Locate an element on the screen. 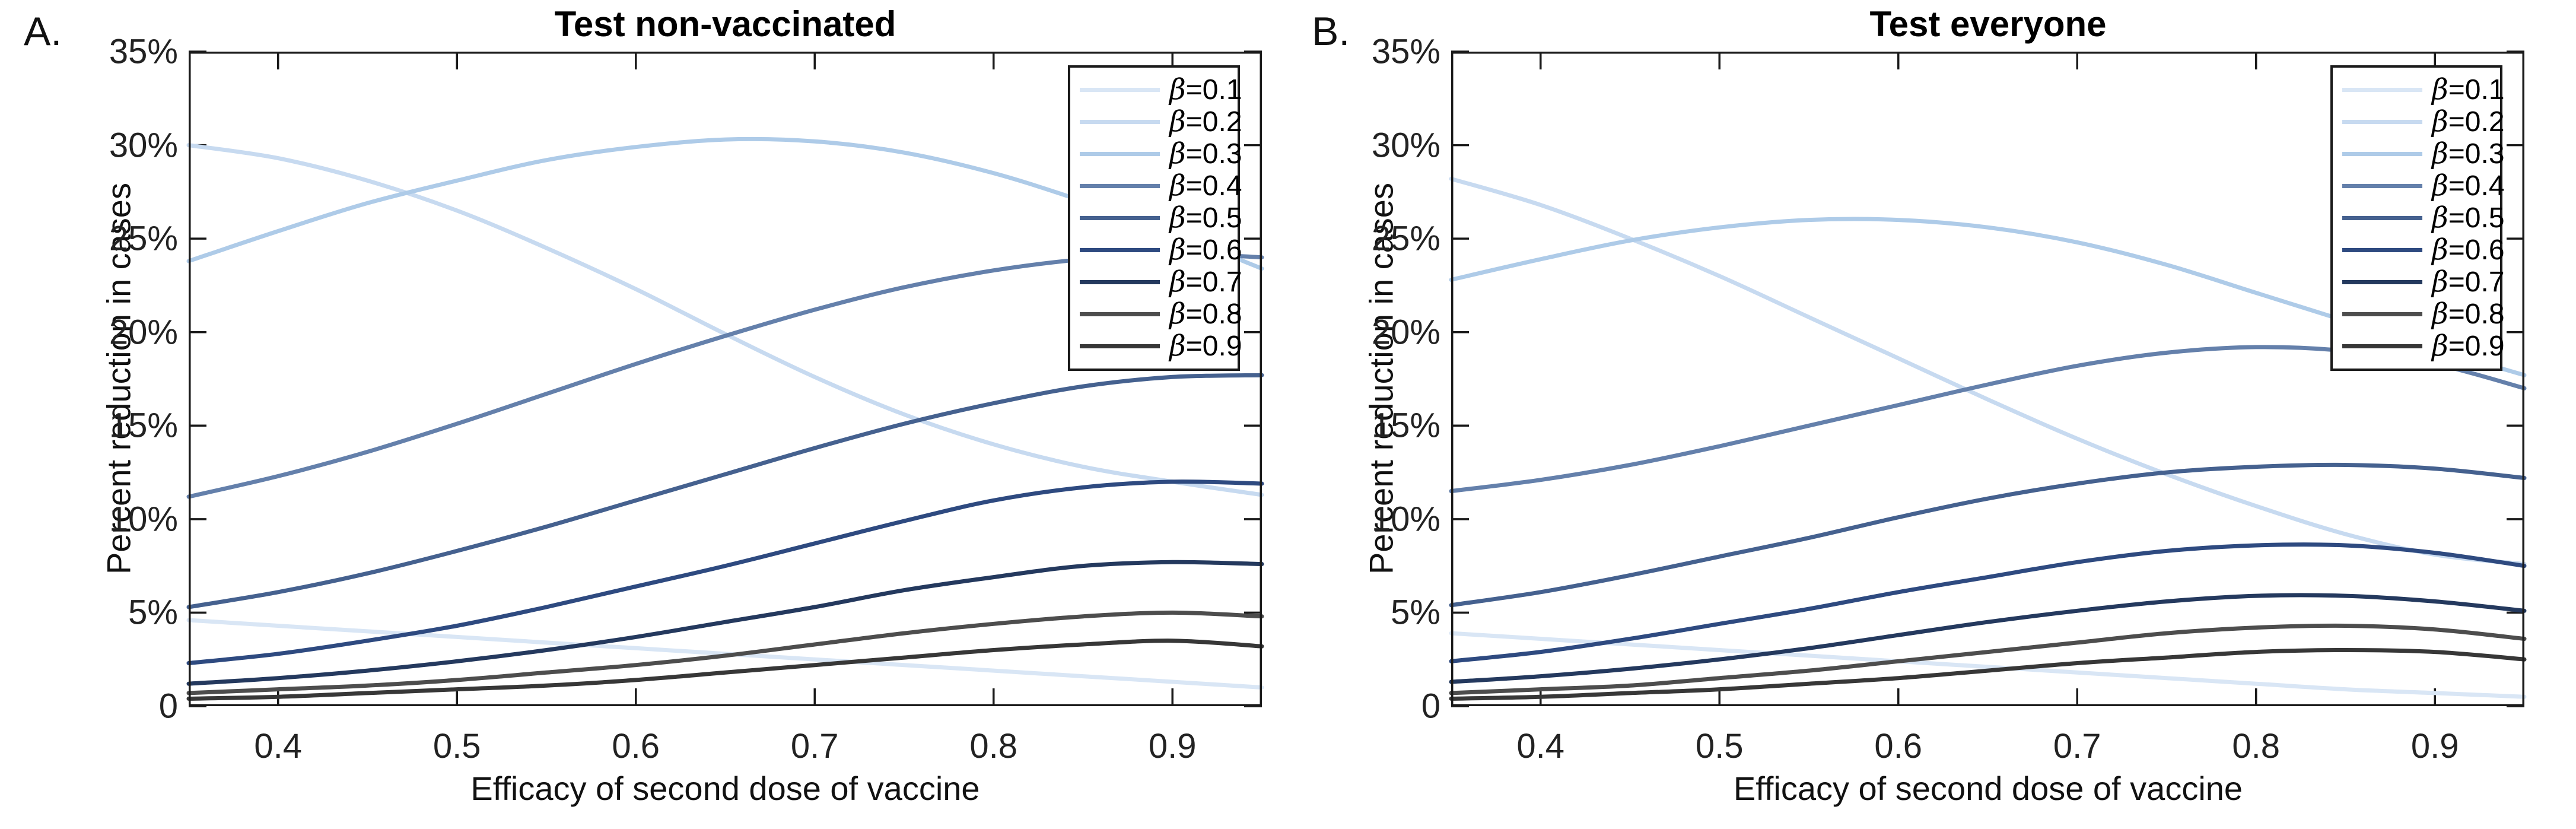 The height and width of the screenshot is (829, 2576). x-axis-label-a: Efficacy of second dose of vaccine is located at coordinates (725, 788).